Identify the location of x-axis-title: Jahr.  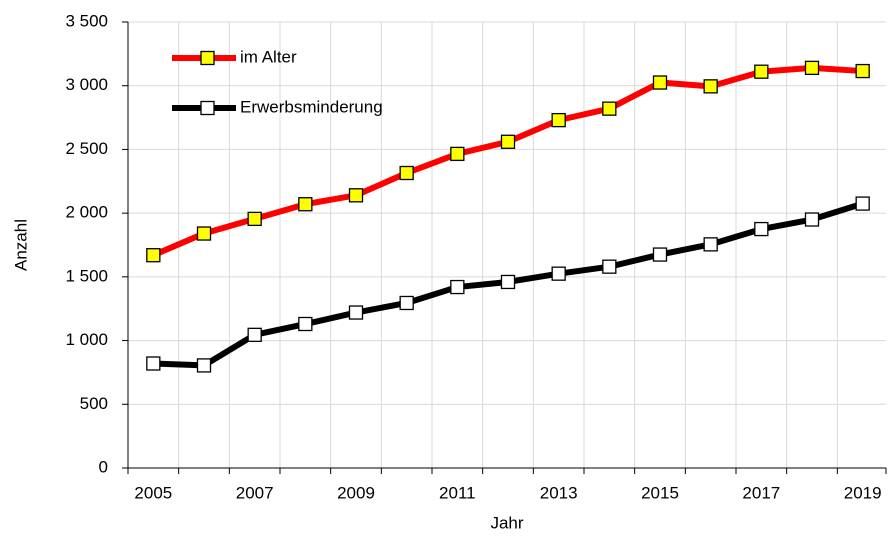
(506, 522).